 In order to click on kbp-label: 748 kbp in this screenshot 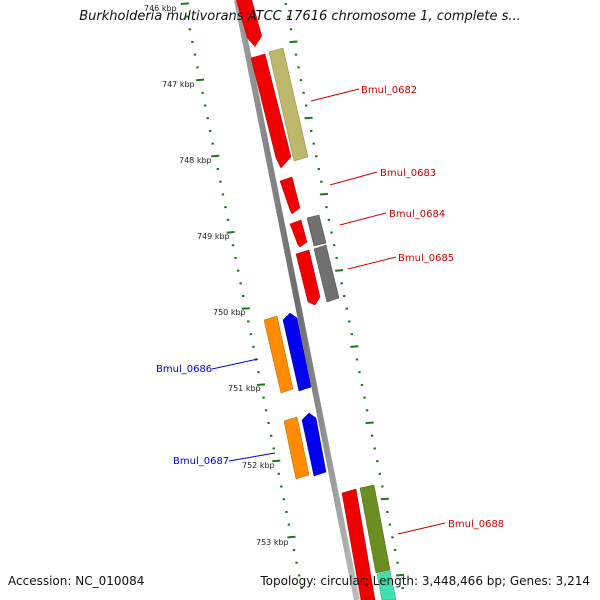, I will do `click(195, 160)`.